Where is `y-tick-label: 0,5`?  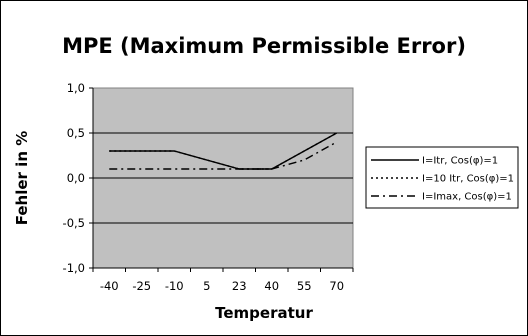 y-tick-label: 0,5 is located at coordinates (76, 133).